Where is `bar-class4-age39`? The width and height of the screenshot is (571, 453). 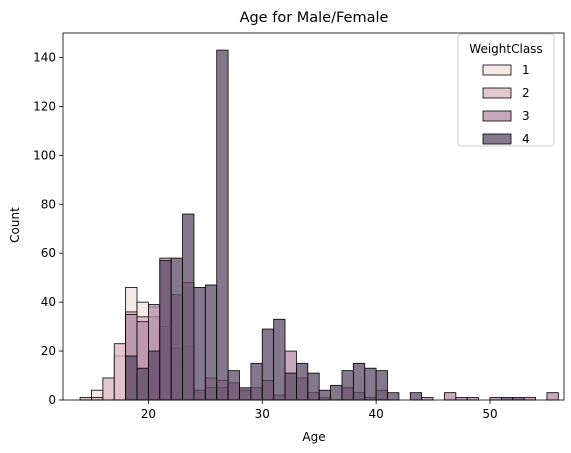 bar-class4-age39 is located at coordinates (370, 384).